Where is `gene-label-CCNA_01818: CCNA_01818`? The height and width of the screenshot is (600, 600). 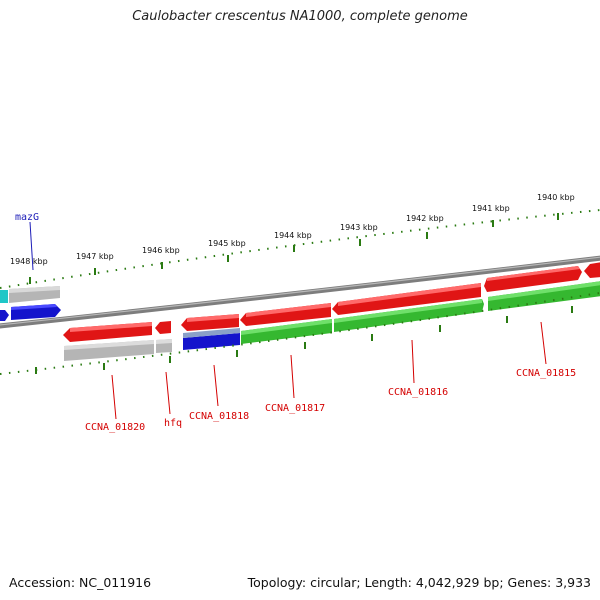
gene-label-CCNA_01818: CCNA_01818 is located at coordinates (219, 416).